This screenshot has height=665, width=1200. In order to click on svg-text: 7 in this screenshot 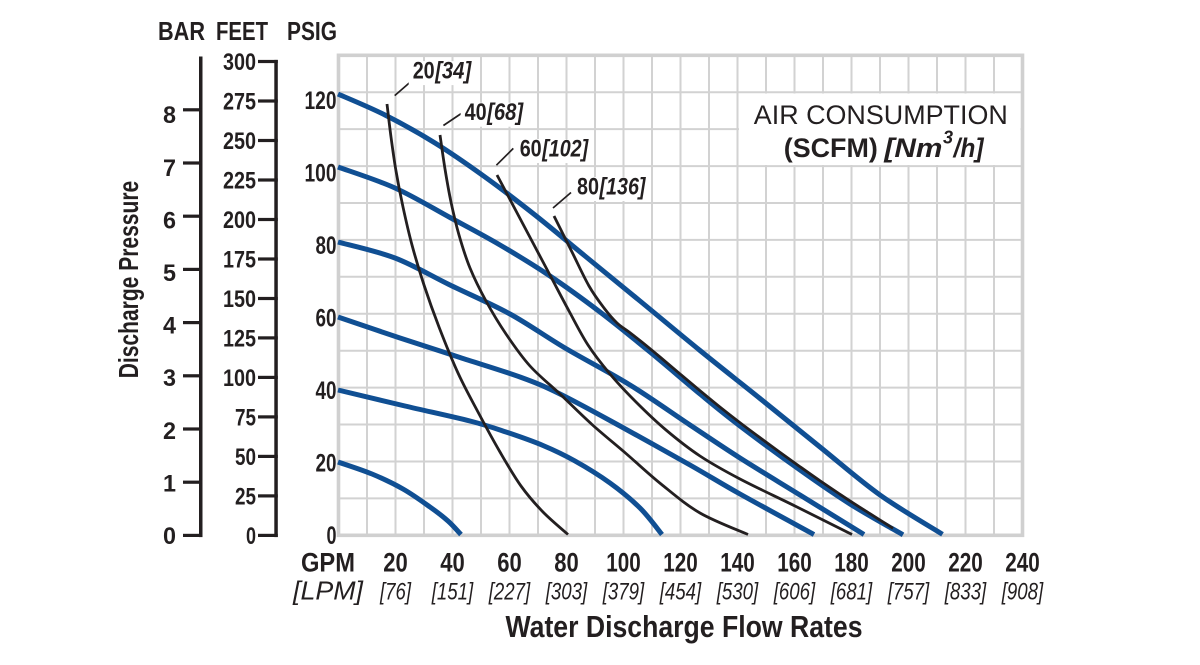, I will do `click(169, 168)`.